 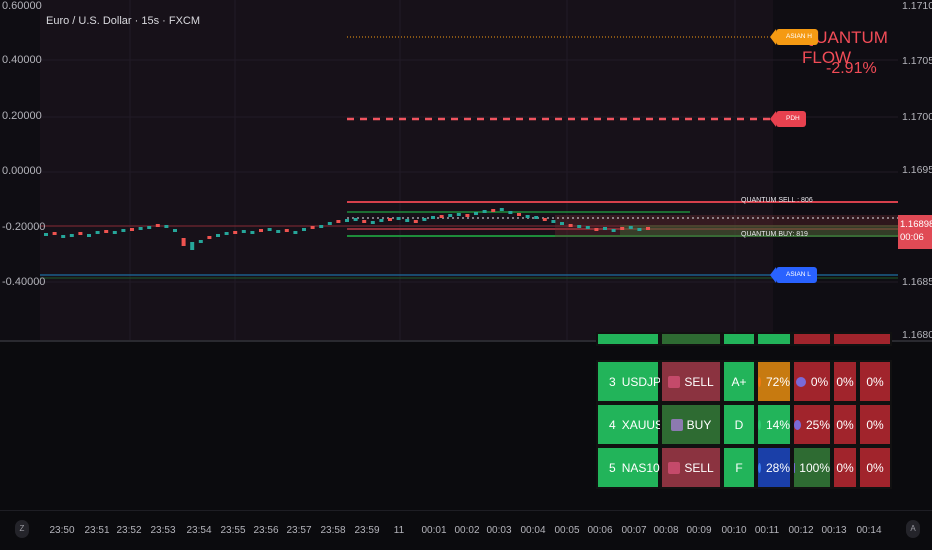 I want to click on left-axis-tick: 0.20000, so click(x=22, y=116).